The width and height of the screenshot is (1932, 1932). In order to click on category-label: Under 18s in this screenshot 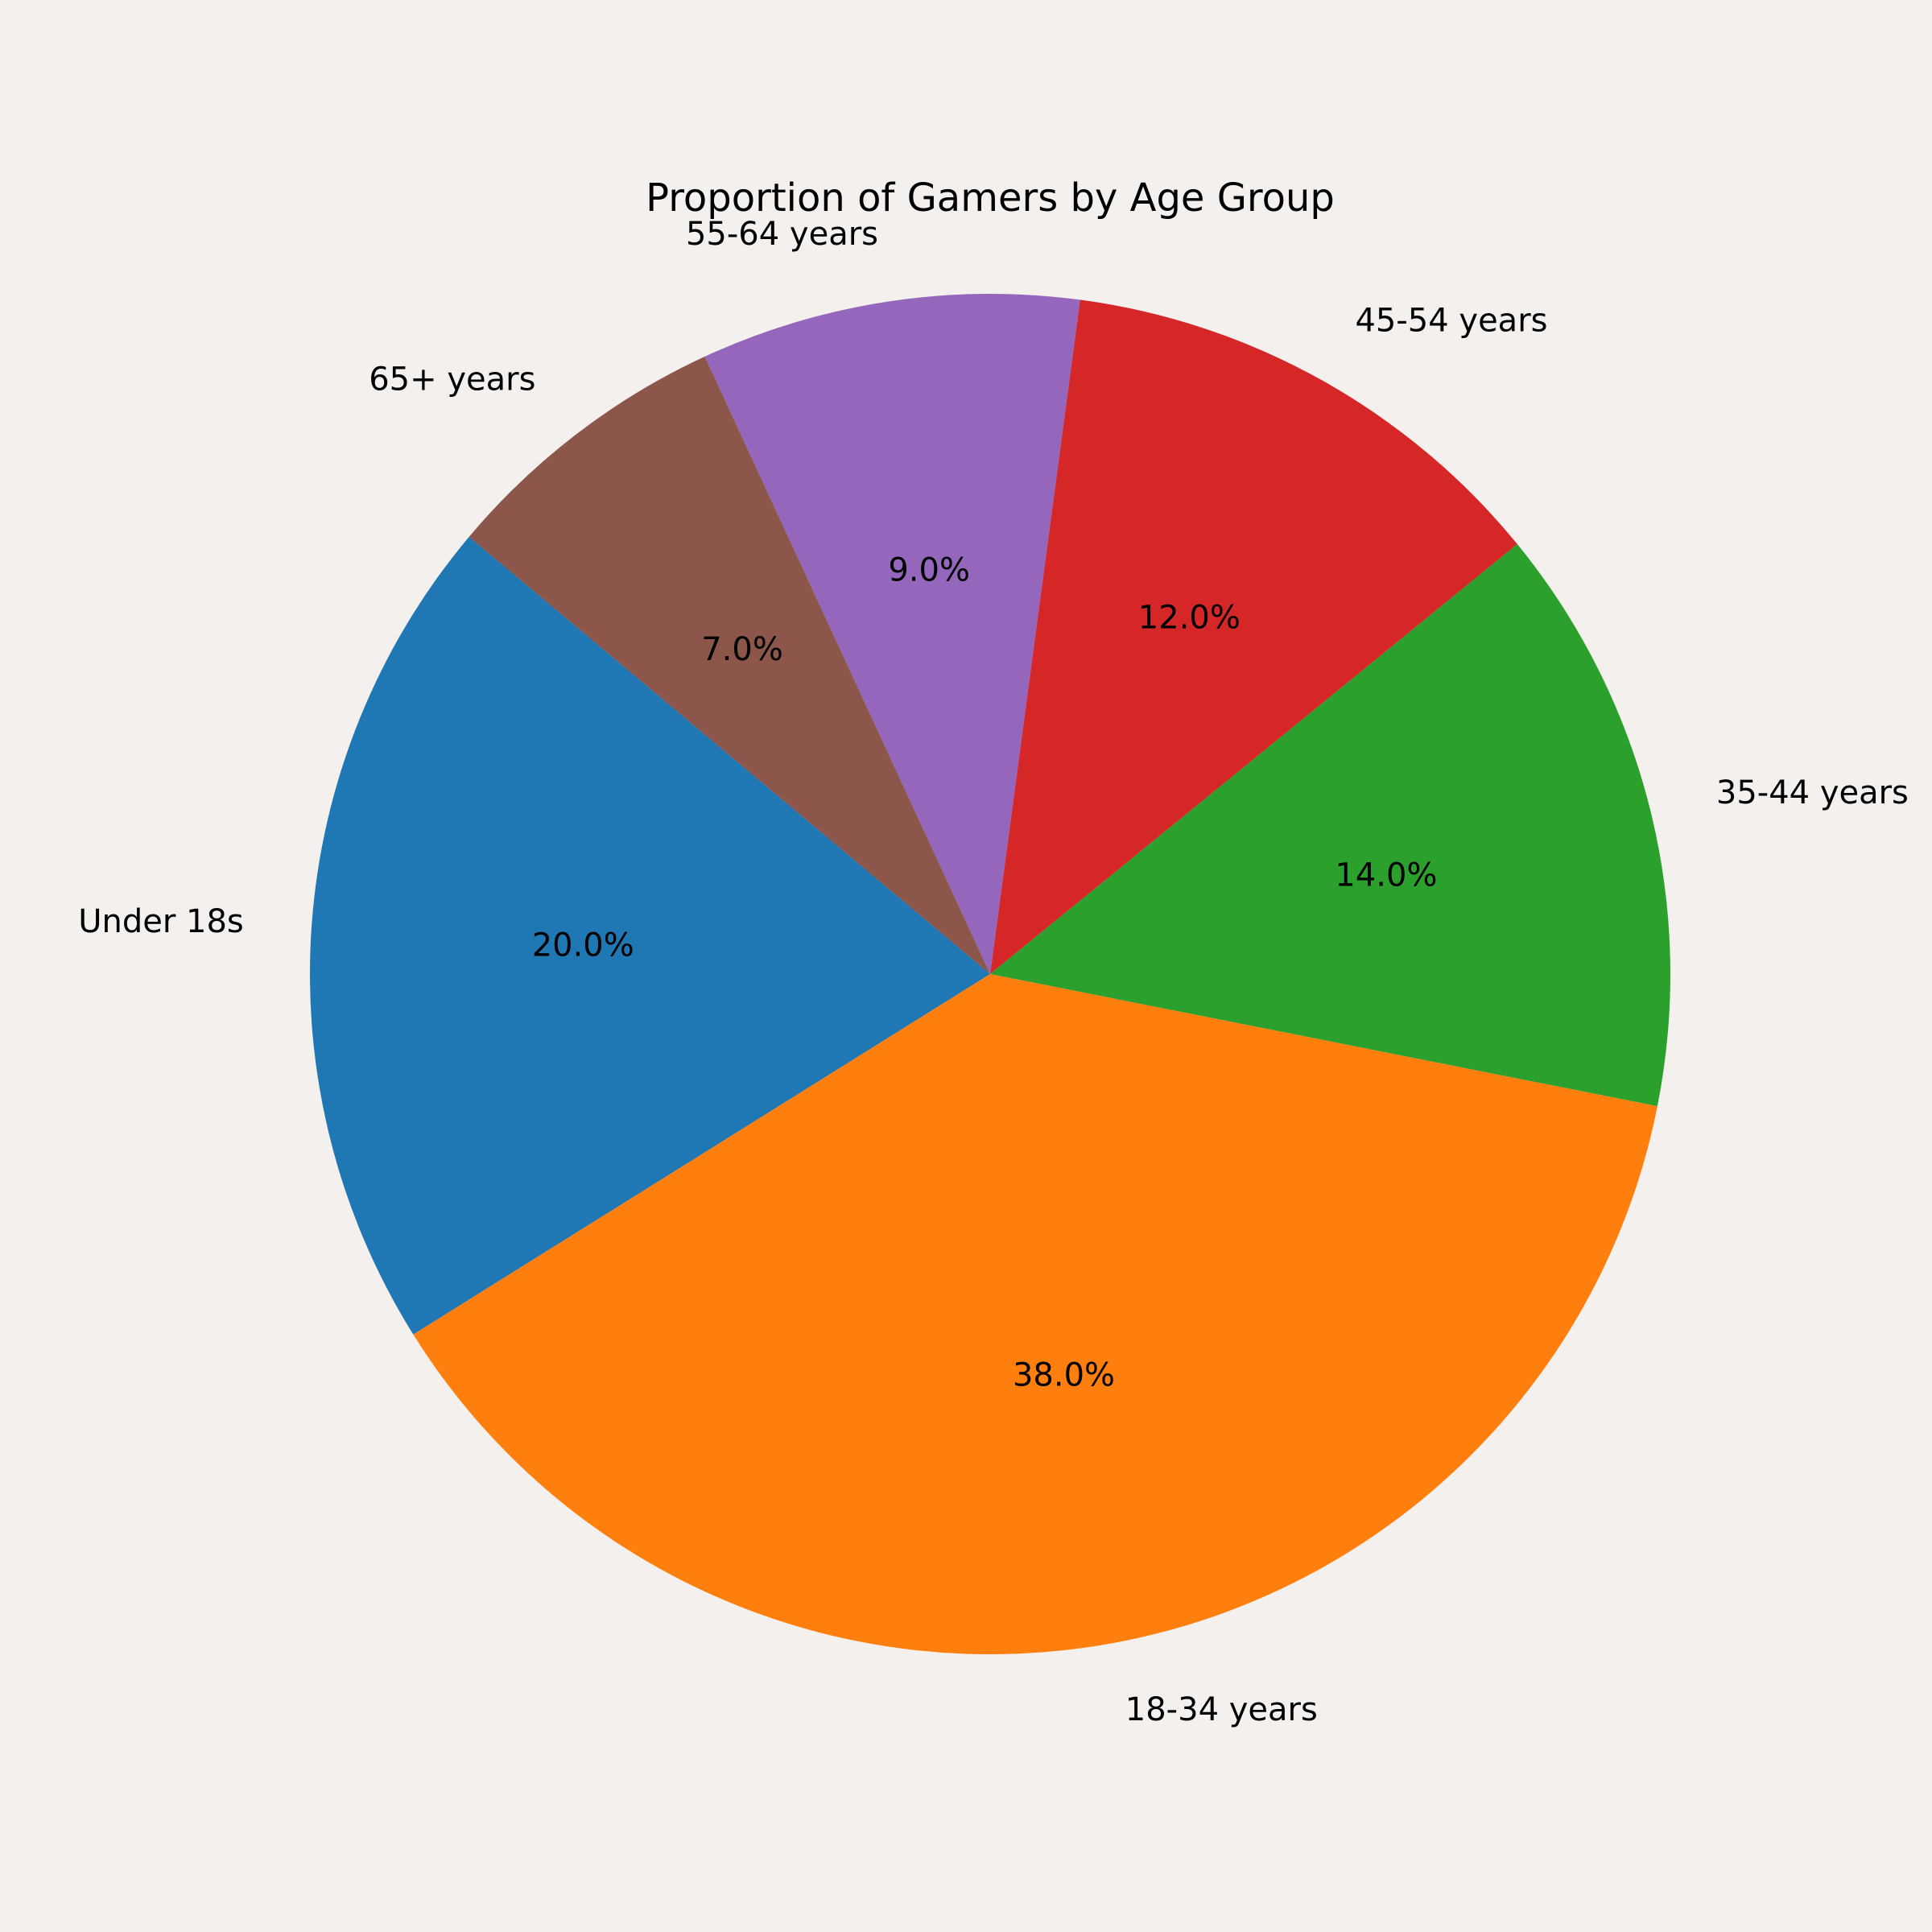, I will do `click(161, 921)`.